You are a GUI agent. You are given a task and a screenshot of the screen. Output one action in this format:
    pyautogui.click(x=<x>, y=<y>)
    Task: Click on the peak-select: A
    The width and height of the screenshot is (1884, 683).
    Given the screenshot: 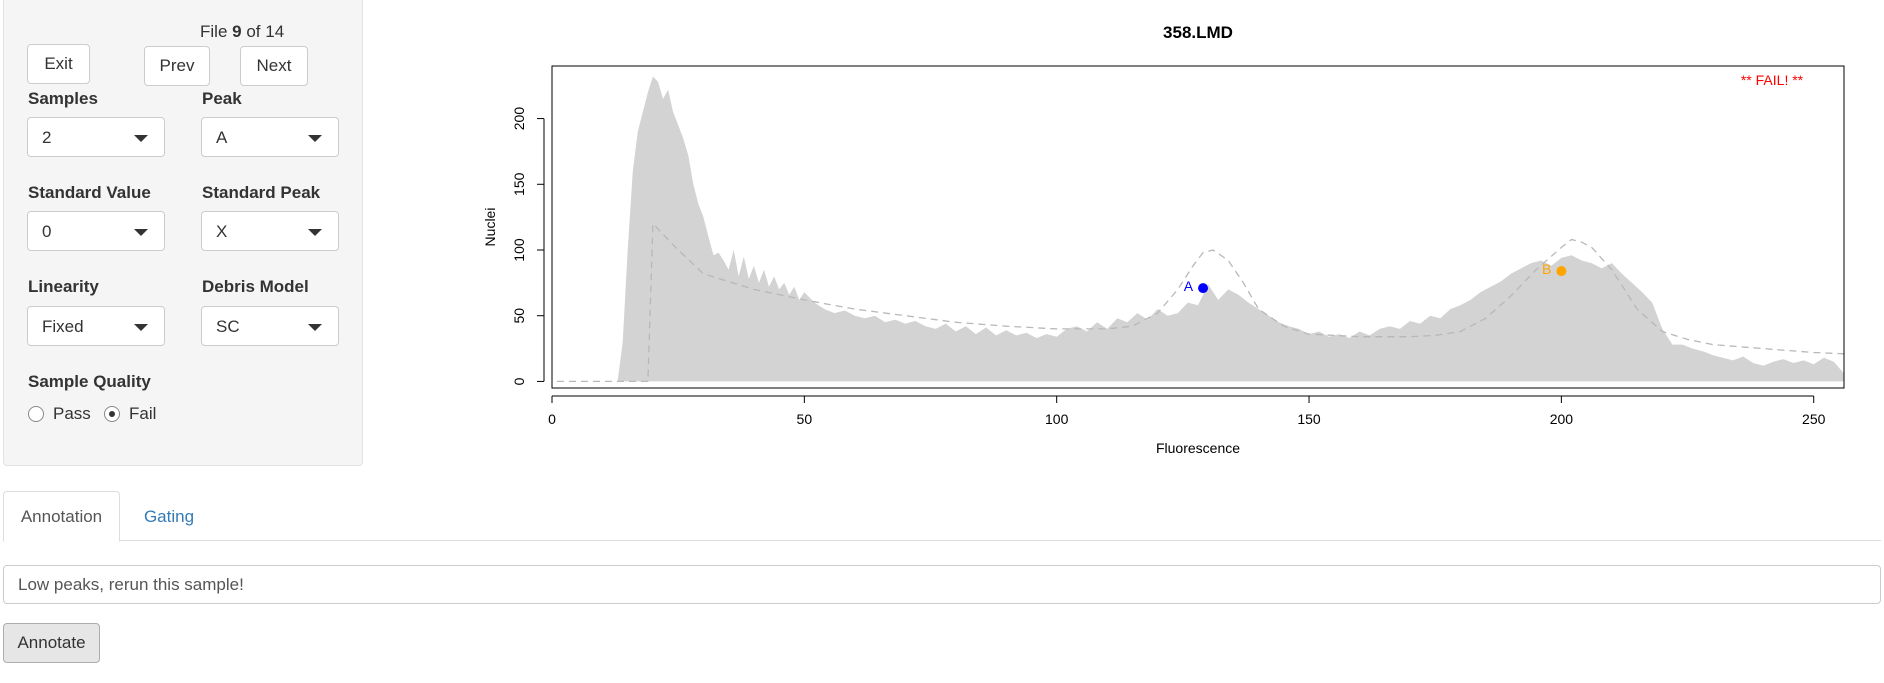 What is the action you would take?
    pyautogui.click(x=270, y=137)
    